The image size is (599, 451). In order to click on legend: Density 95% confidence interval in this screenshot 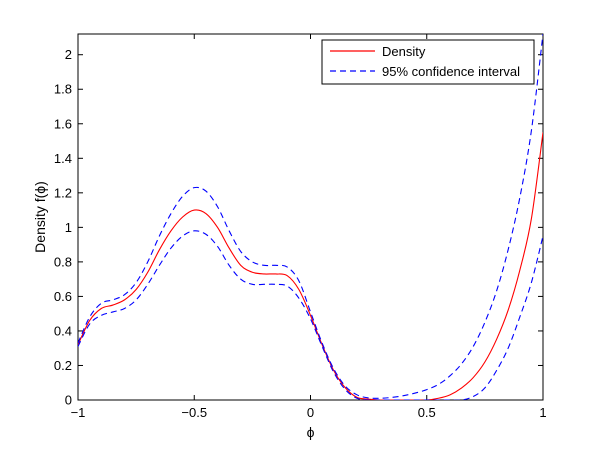, I will do `click(428, 62)`.